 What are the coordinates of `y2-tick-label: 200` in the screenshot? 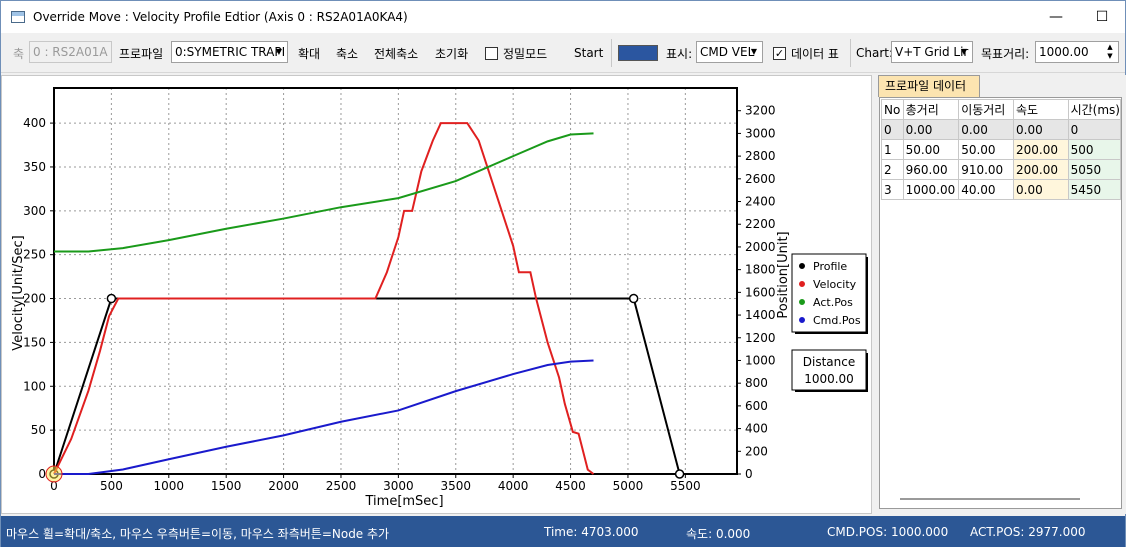 It's located at (756, 451).